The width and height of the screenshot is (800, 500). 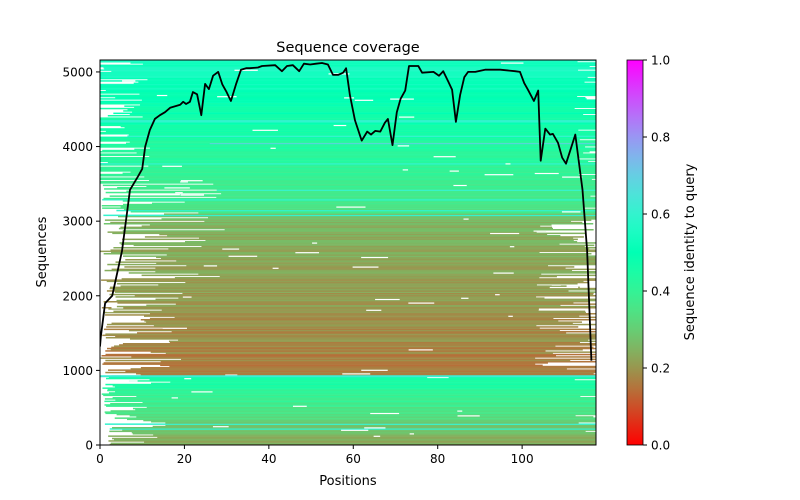 I want to click on x-tick-label: 100, so click(x=522, y=459).